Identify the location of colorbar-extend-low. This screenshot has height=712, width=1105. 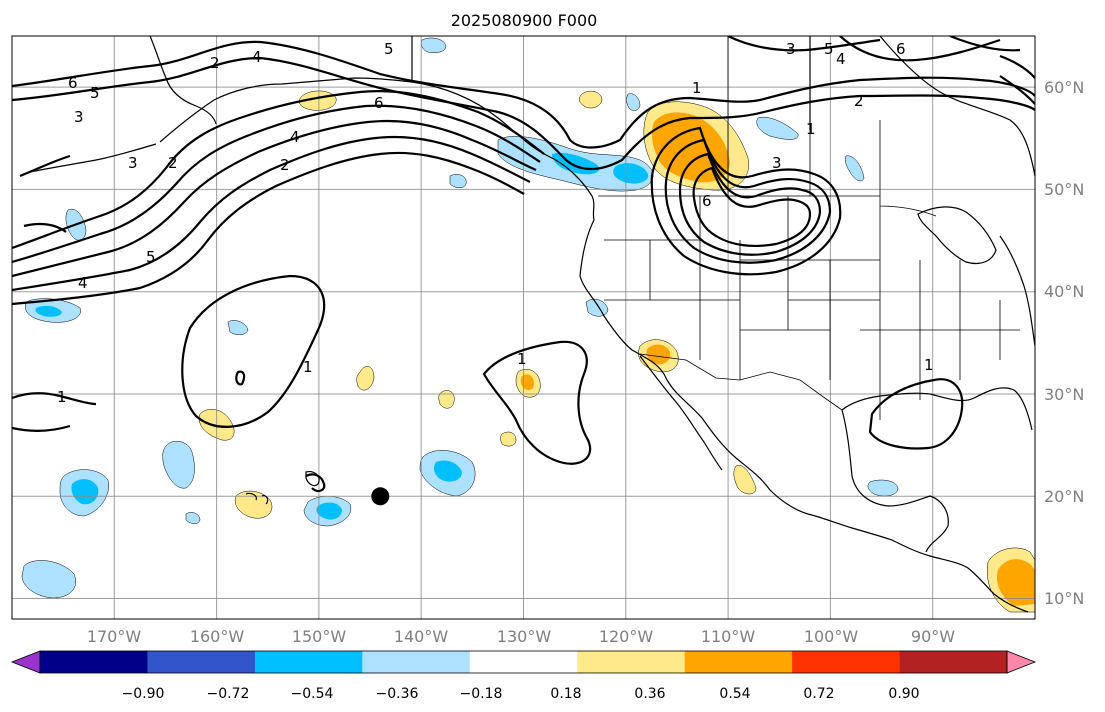
(25, 662).